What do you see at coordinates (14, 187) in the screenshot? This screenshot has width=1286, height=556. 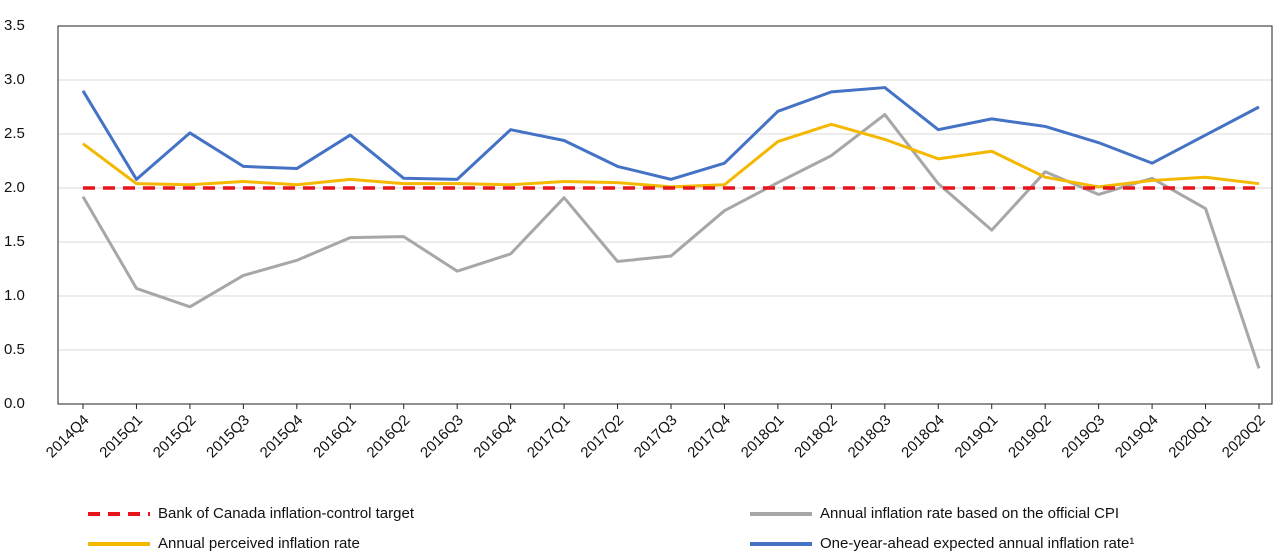 I see `y-tick-label: 2.0` at bounding box center [14, 187].